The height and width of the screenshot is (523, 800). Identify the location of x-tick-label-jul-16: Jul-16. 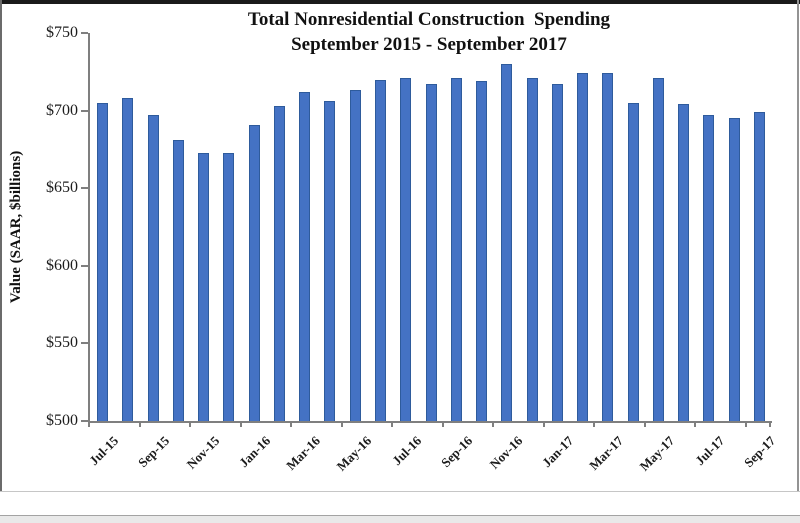
(407, 451).